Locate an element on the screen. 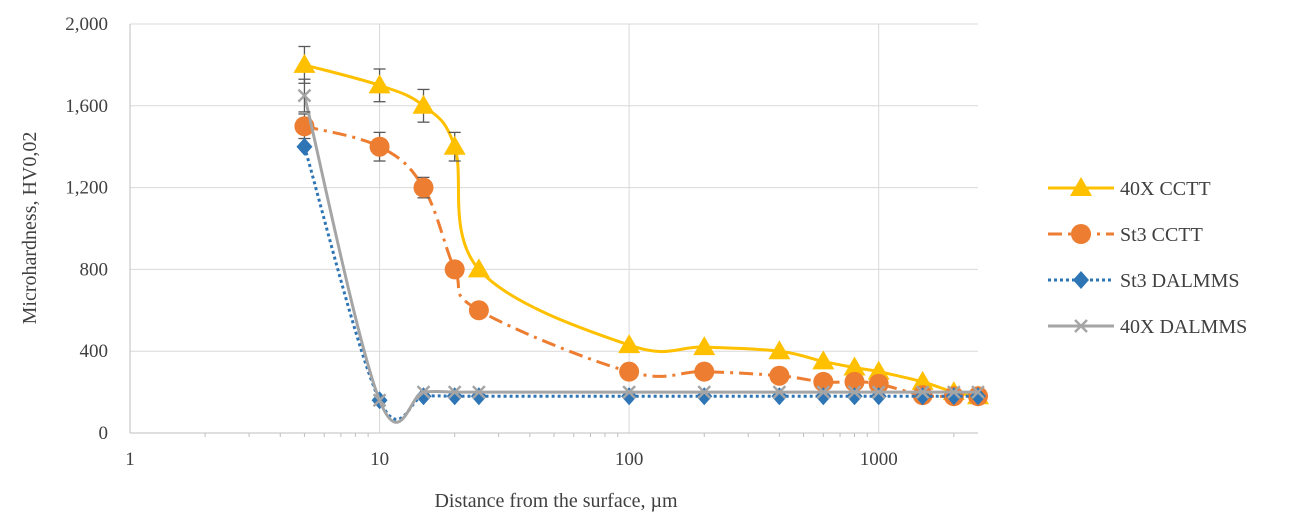  legend-item: St3 CCTT is located at coordinates (1125, 235).